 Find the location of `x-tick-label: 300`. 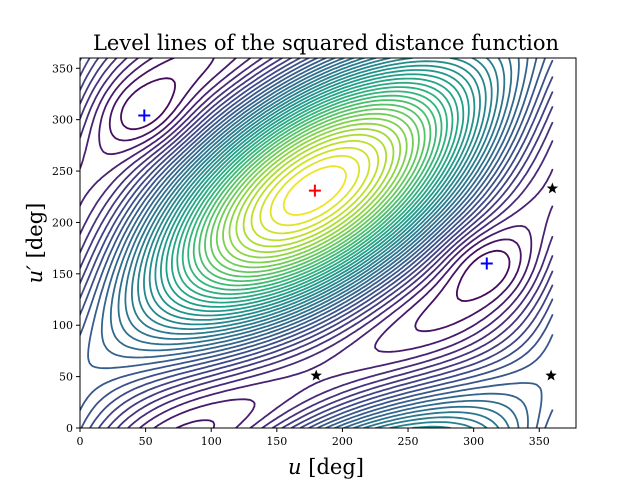

x-tick-label: 300 is located at coordinates (473, 441).